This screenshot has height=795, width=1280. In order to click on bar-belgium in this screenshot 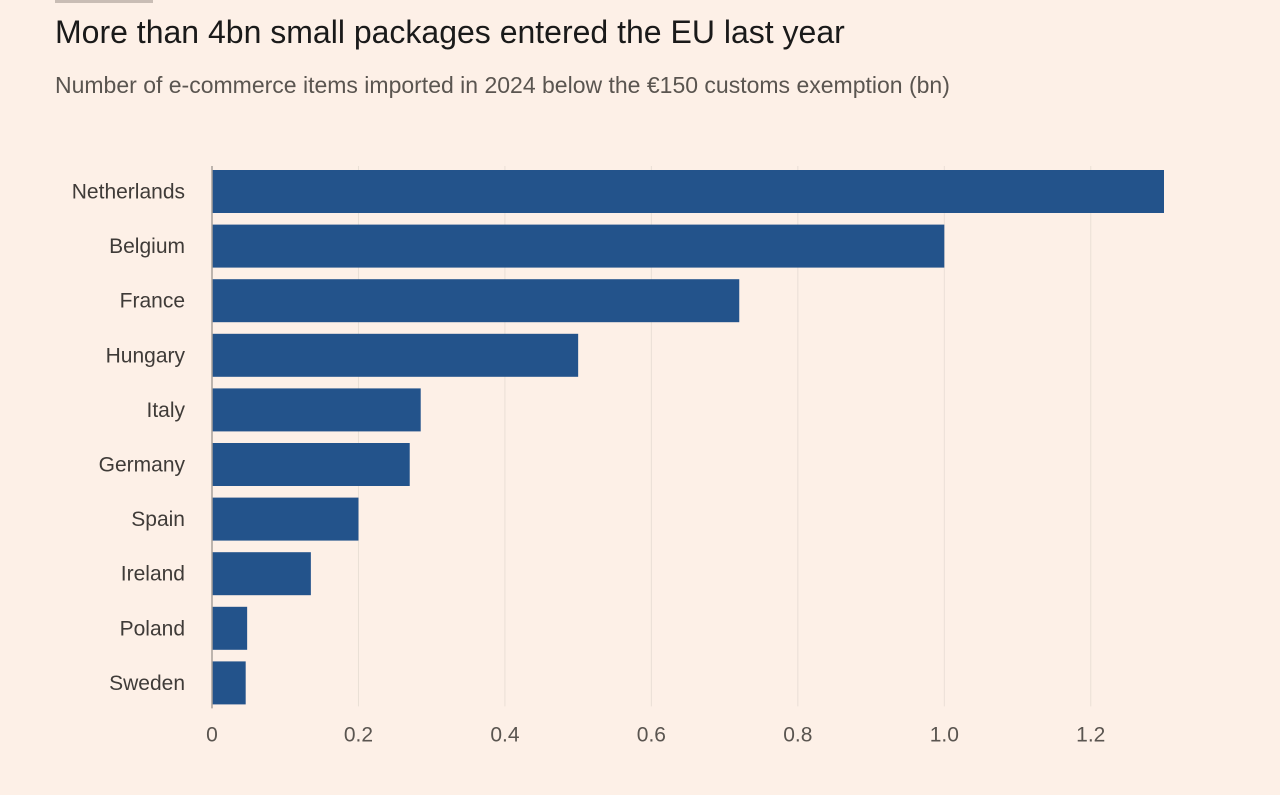, I will do `click(578, 246)`.